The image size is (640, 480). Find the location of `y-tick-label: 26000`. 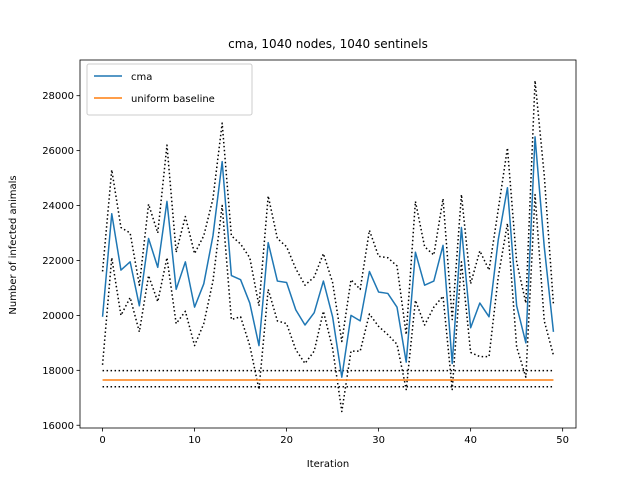

y-tick-label: 26000 is located at coordinates (58, 151).